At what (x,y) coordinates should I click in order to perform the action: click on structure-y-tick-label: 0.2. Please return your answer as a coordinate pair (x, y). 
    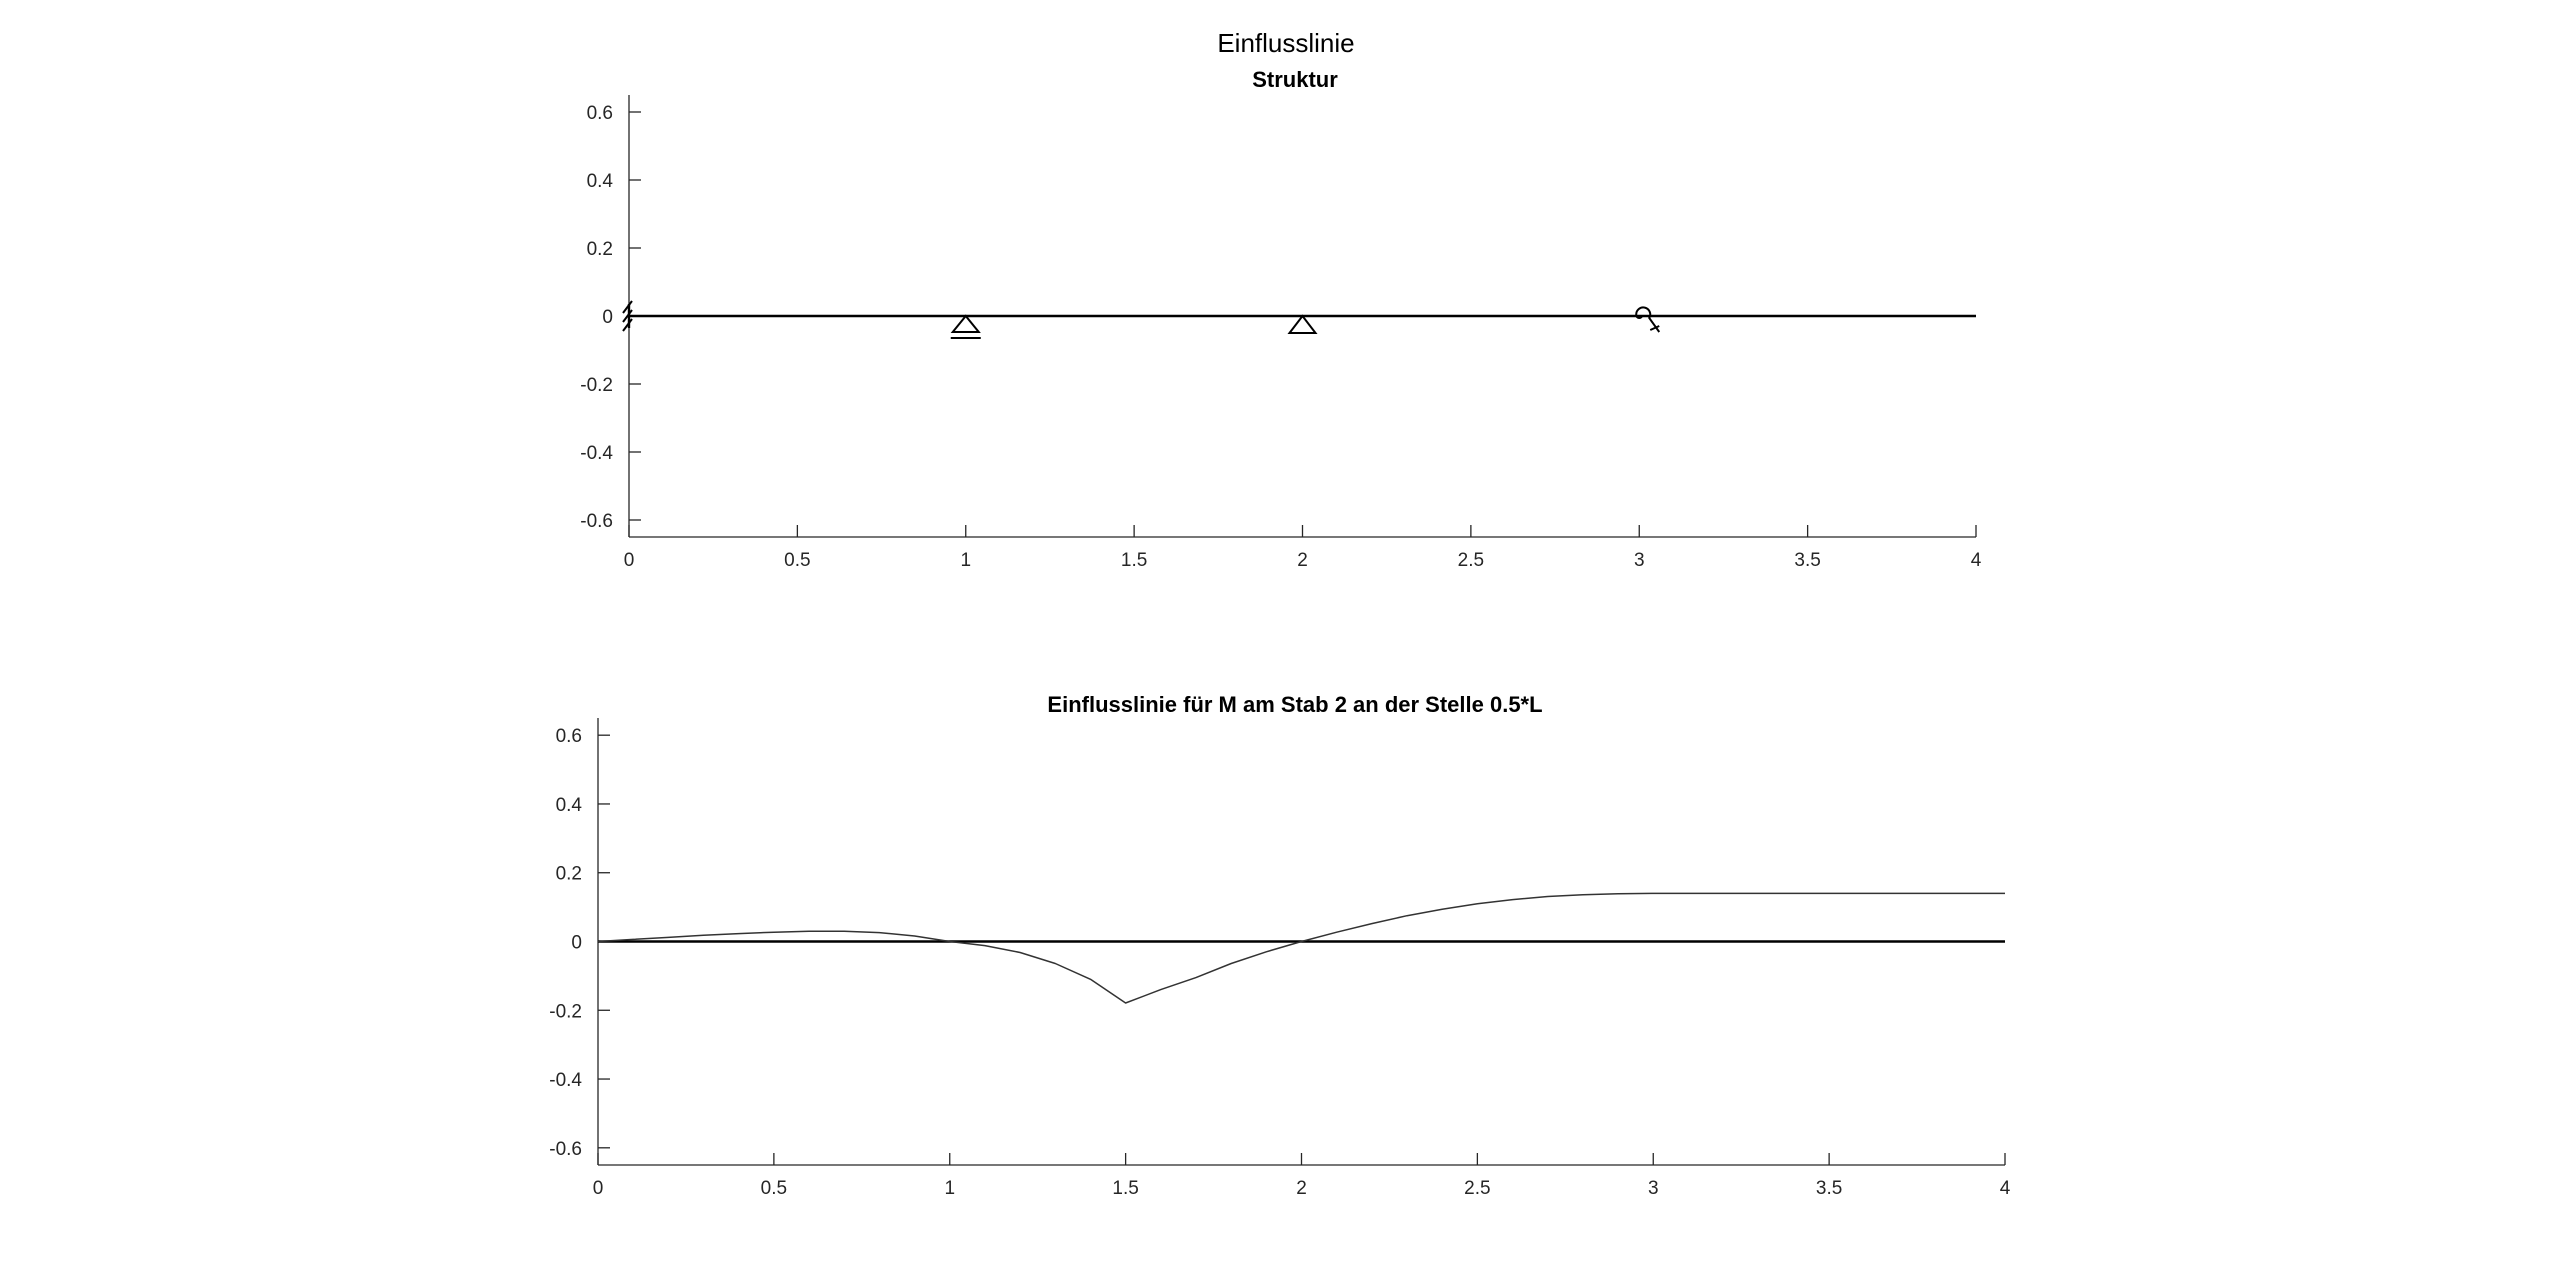
    Looking at the image, I should click on (600, 249).